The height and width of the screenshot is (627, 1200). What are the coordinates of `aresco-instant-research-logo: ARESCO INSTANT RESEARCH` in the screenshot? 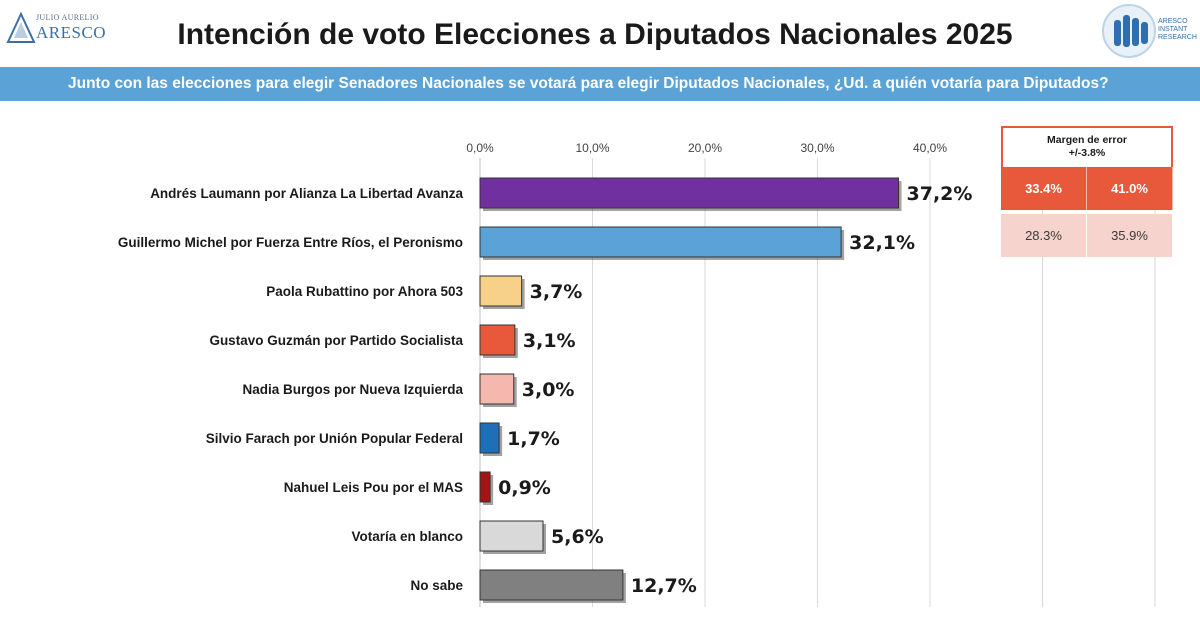 It's located at (1149, 31).